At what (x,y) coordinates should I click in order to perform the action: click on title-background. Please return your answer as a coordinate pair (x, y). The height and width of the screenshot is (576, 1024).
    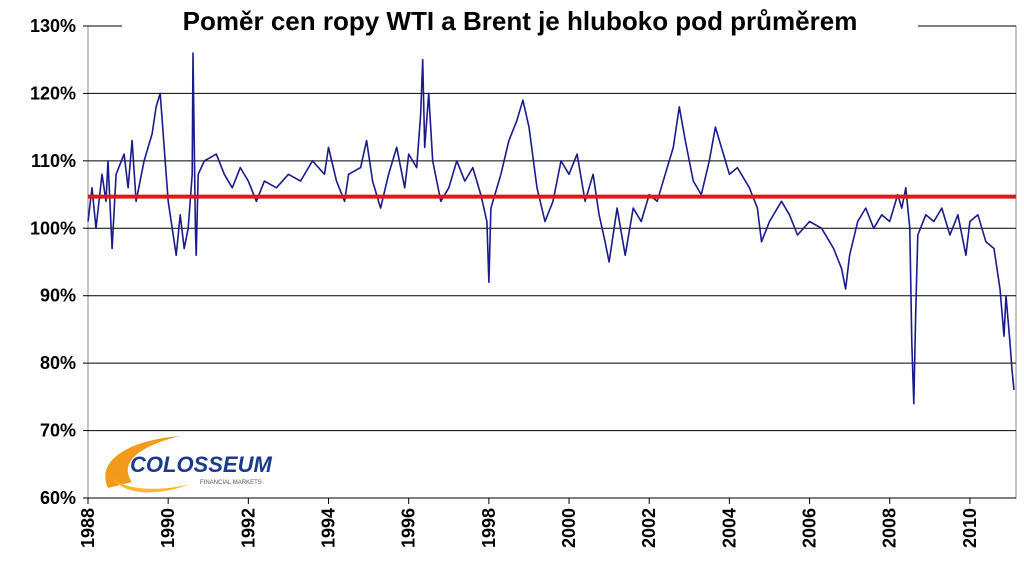
    Looking at the image, I should click on (520, 21).